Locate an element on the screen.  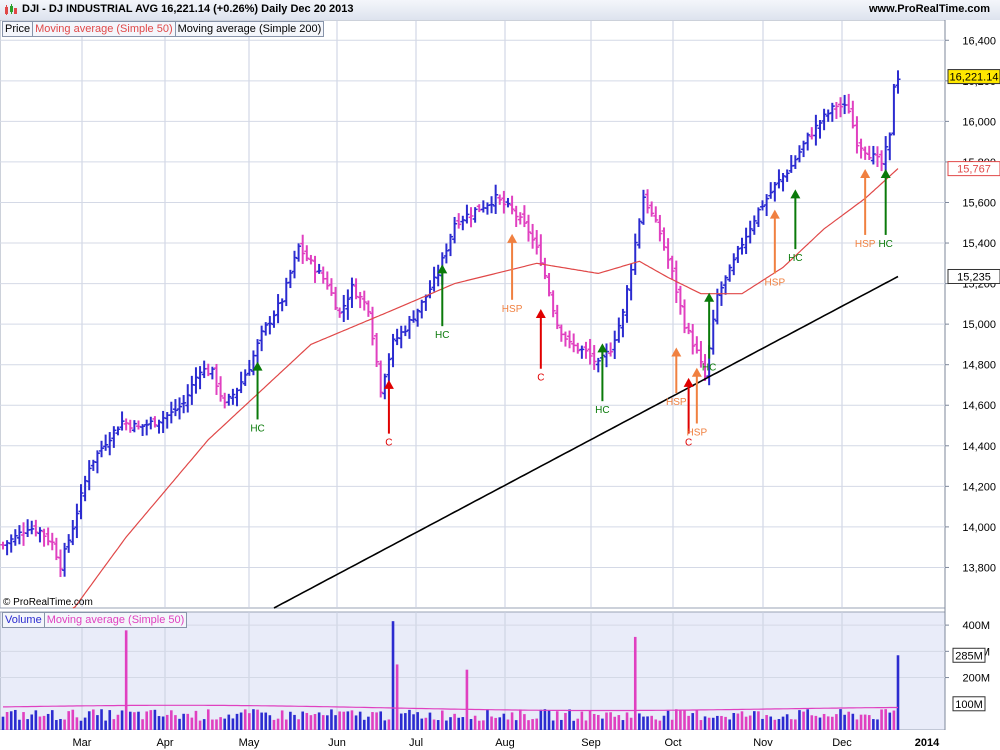
volume-tag-label: 100M is located at coordinates (969, 705).